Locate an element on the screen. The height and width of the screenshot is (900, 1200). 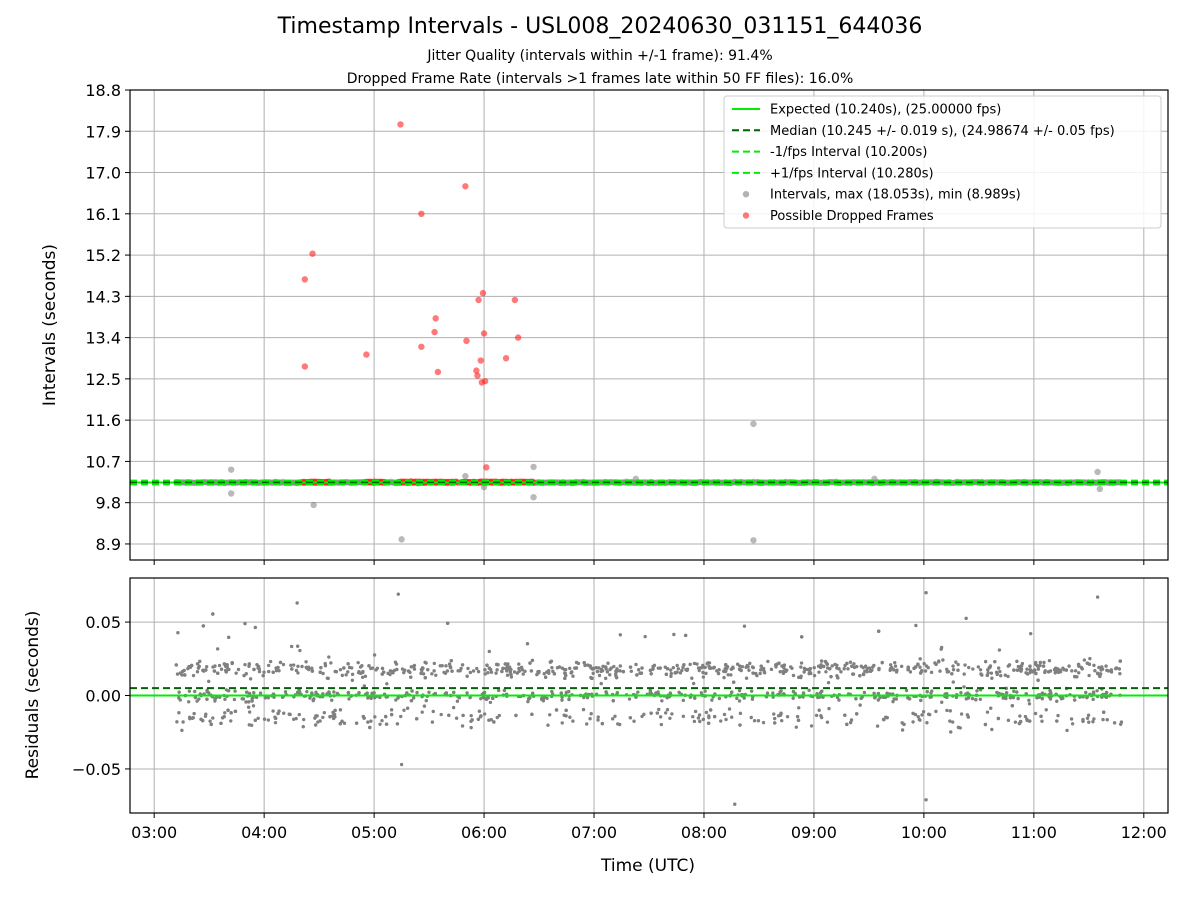
intervals-y-axis-label: Intervals (seconds) is located at coordinates (50, 325).